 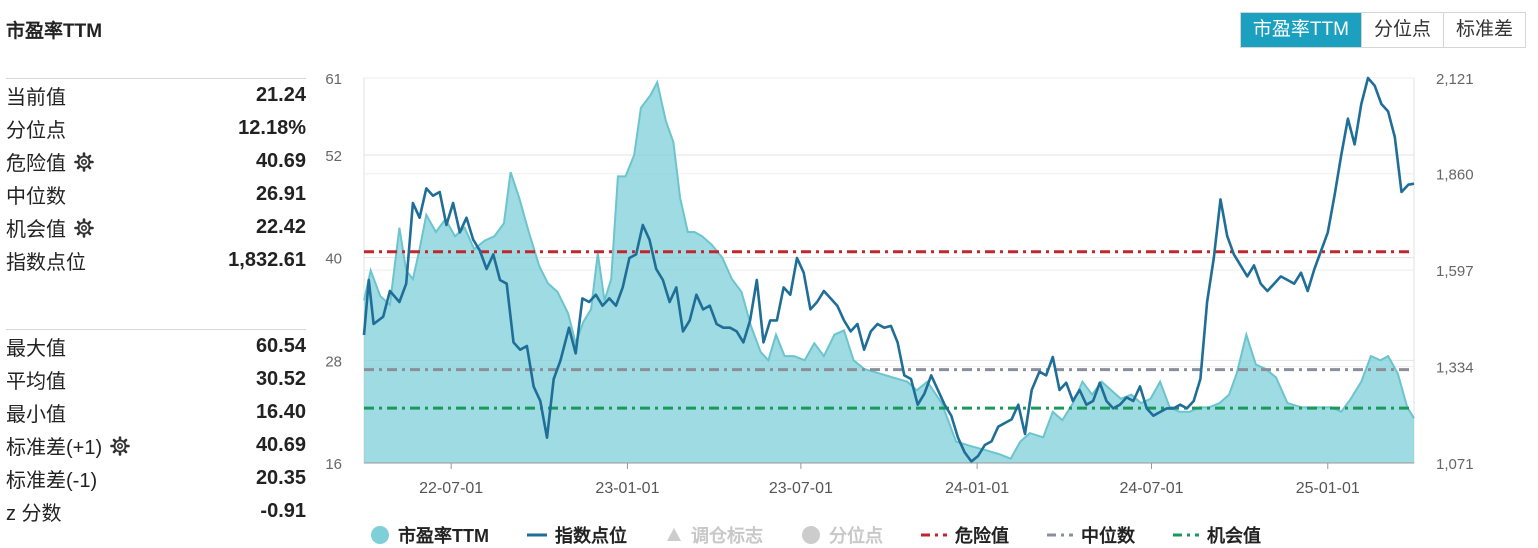 I want to click on stat-row: z 分数 -0.91, so click(x=156, y=511).